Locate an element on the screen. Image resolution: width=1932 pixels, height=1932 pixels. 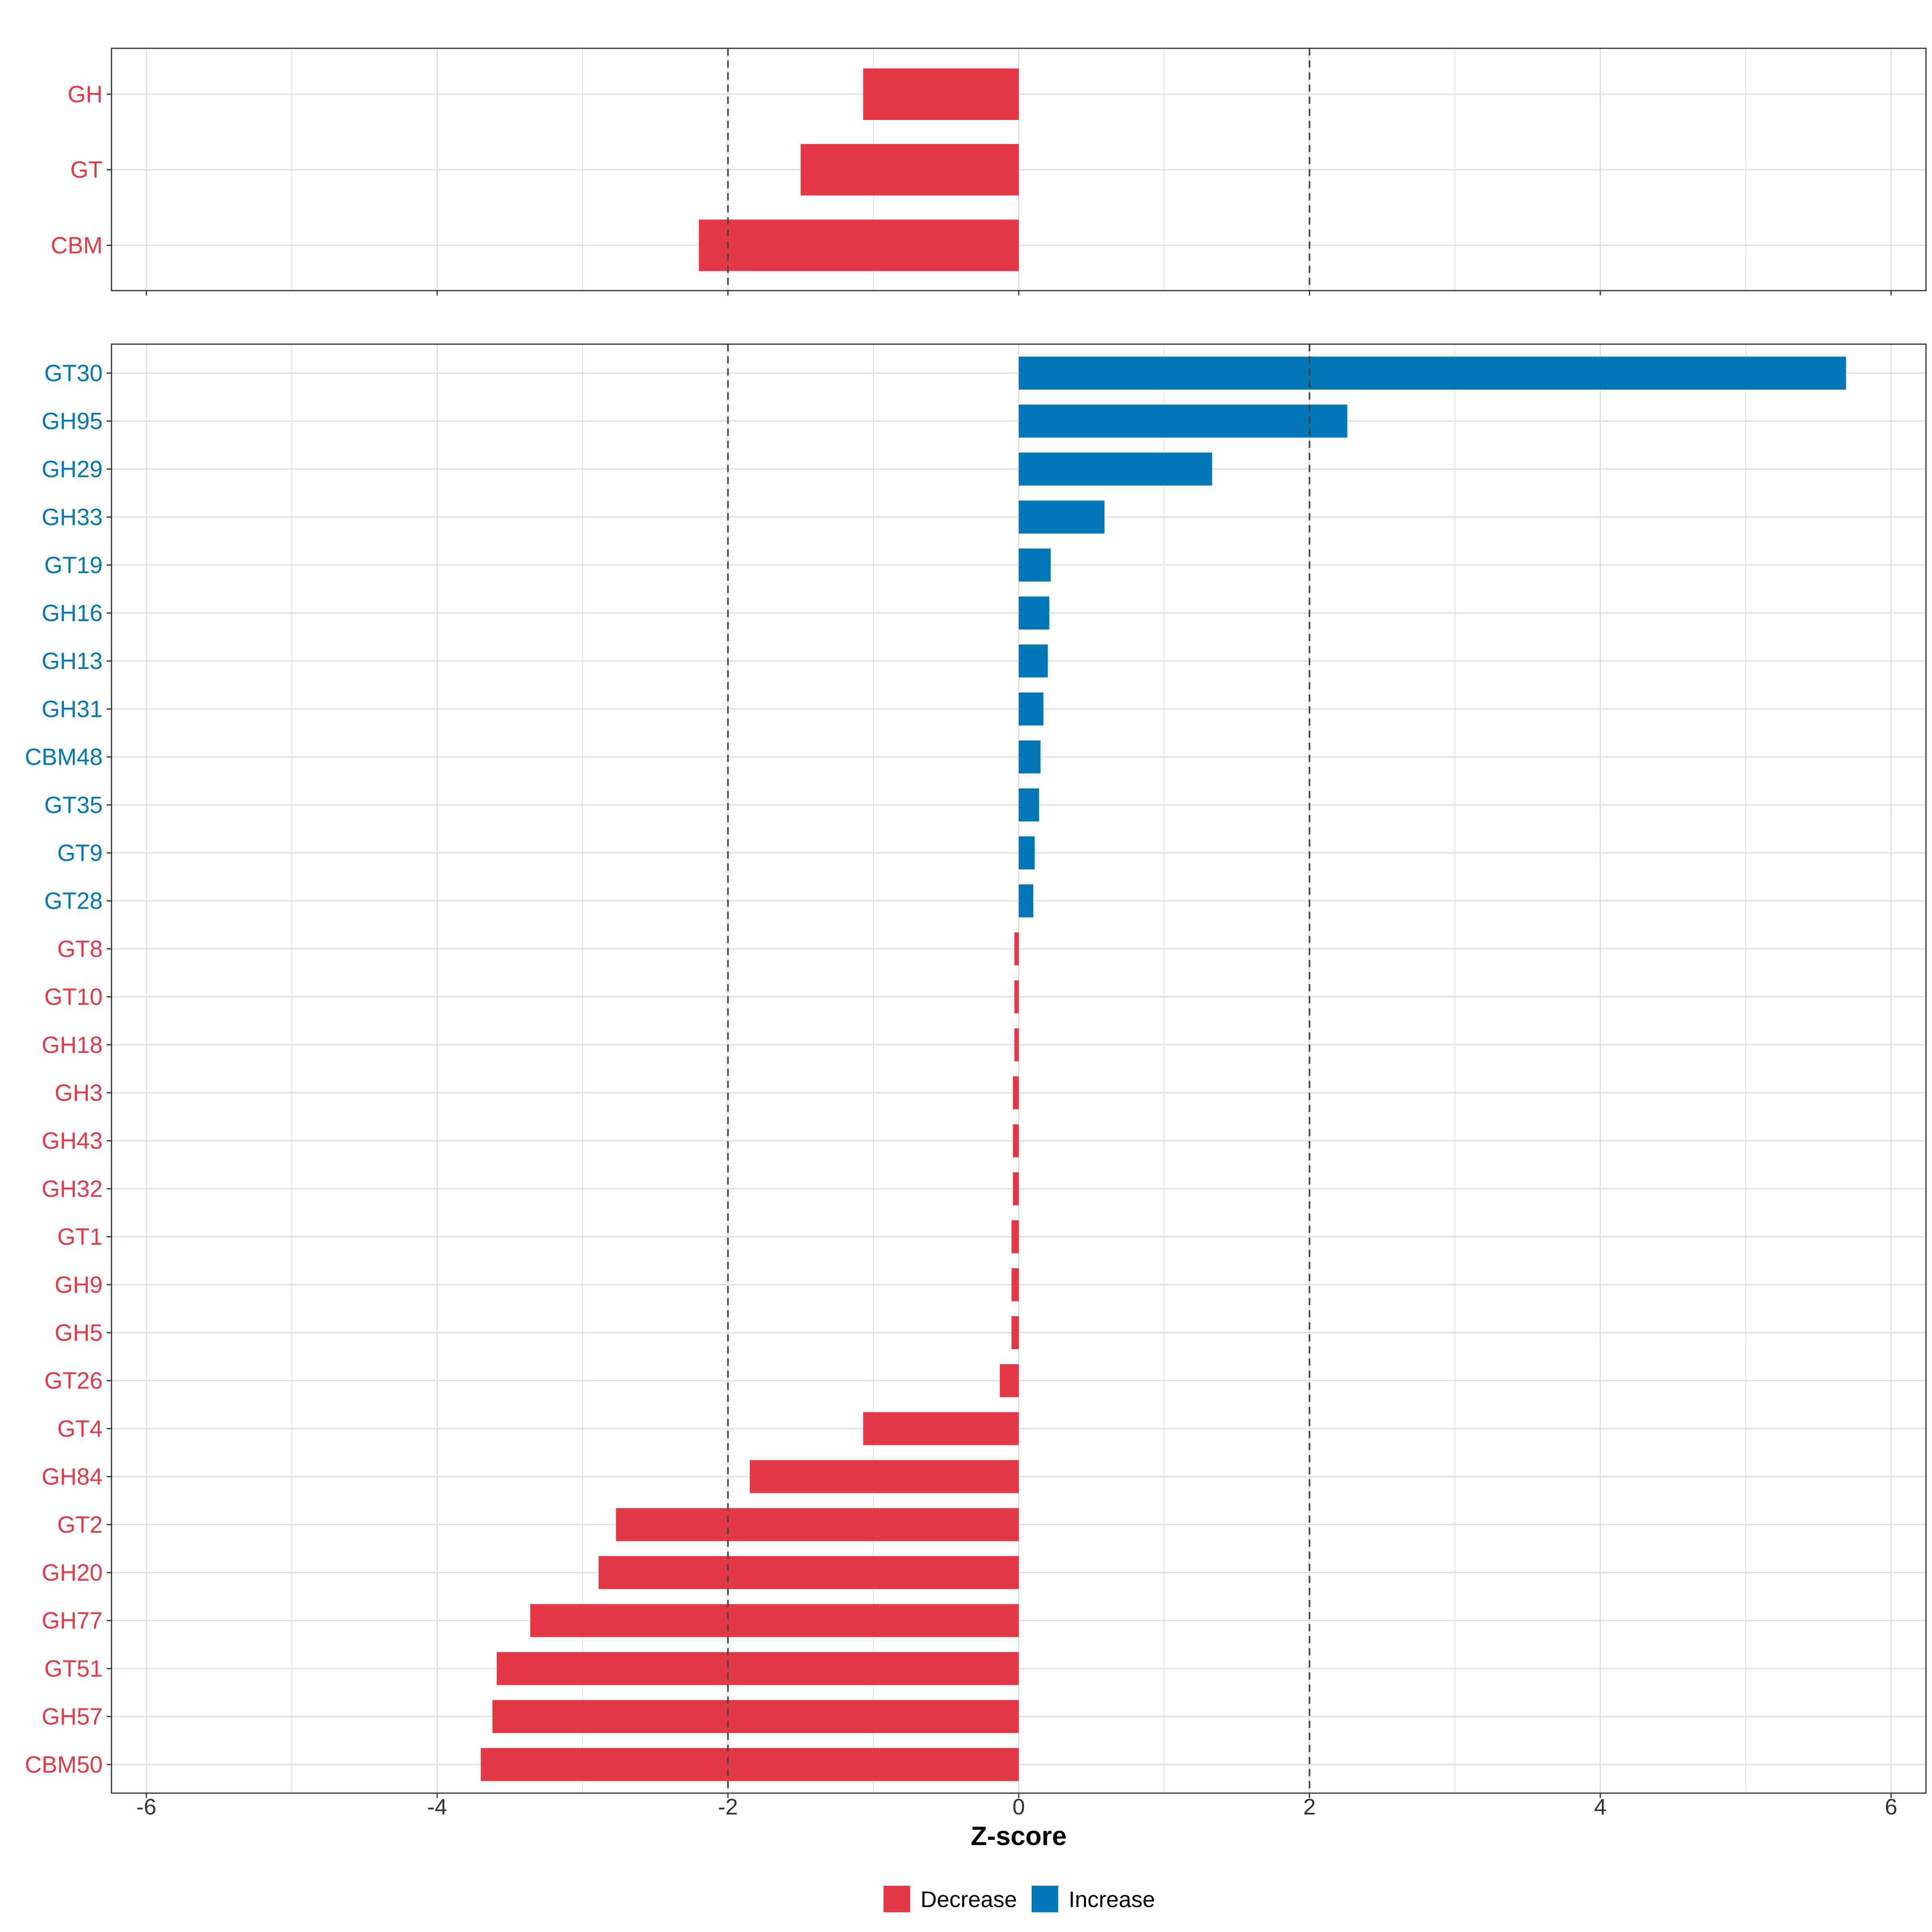
bar-gh57 is located at coordinates (755, 1716).